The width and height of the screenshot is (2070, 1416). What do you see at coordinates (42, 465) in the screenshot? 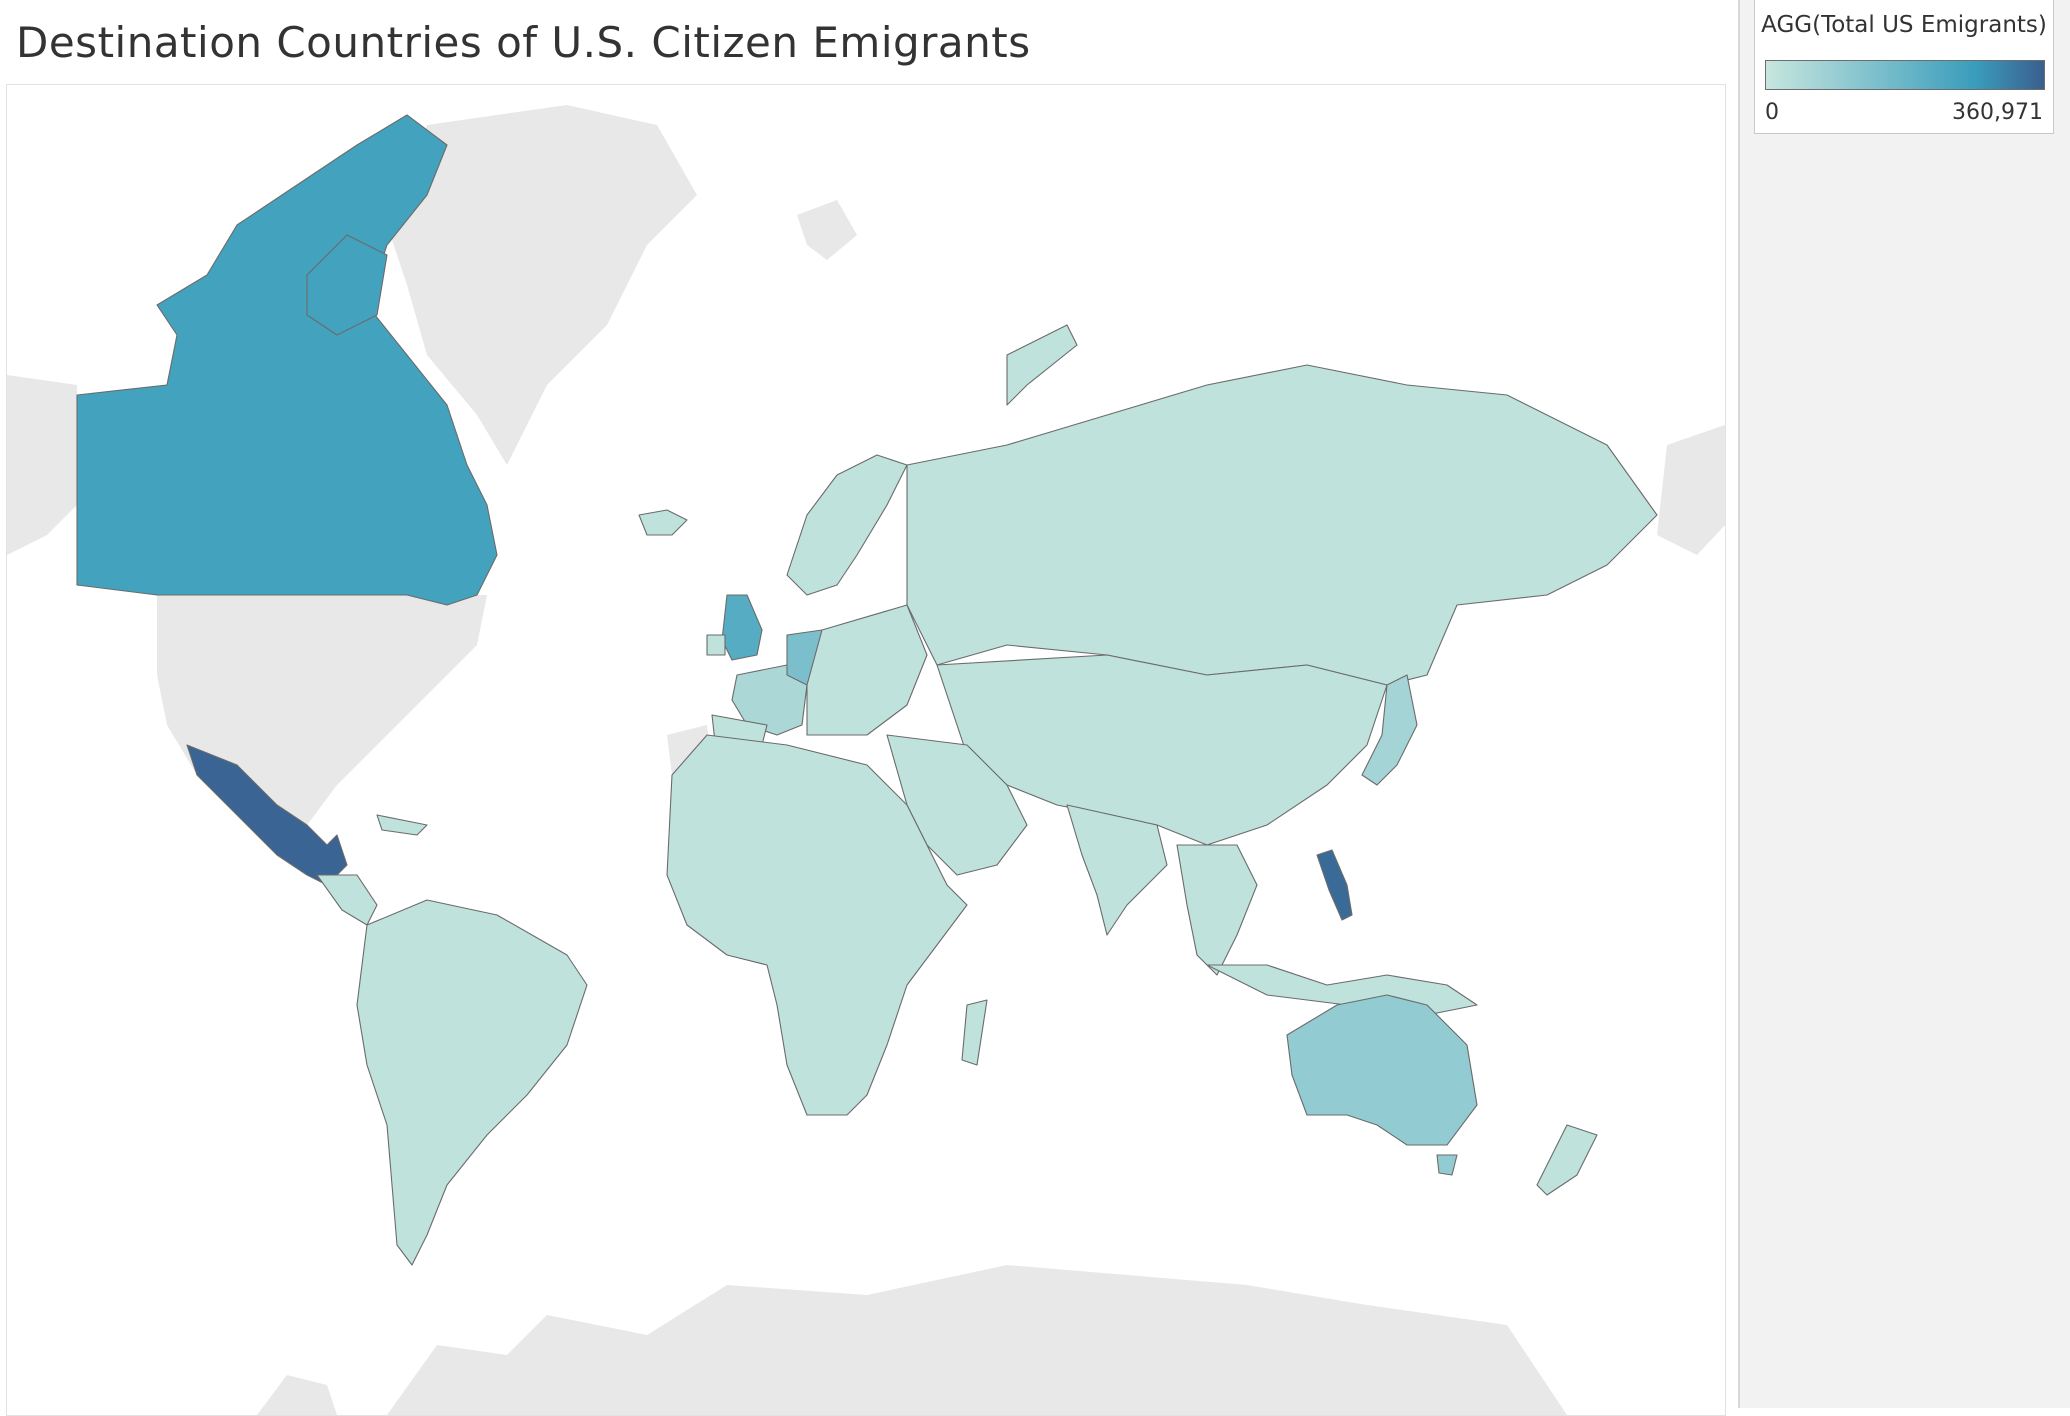
I see `alaska-shape` at bounding box center [42, 465].